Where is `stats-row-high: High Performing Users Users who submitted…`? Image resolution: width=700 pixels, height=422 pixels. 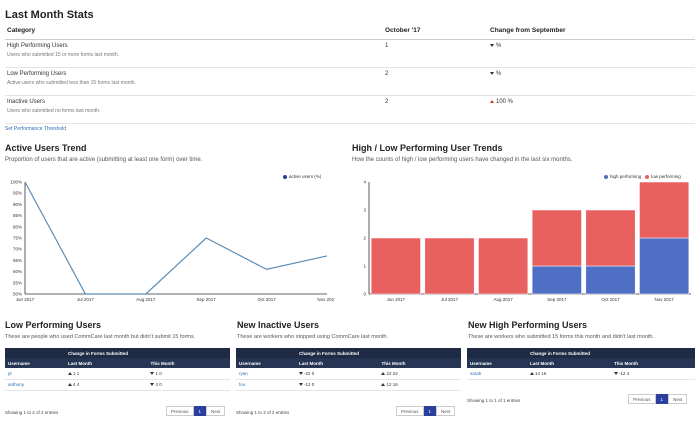
stats-row-high: High Performing Users Users who submitted… is located at coordinates (350, 53).